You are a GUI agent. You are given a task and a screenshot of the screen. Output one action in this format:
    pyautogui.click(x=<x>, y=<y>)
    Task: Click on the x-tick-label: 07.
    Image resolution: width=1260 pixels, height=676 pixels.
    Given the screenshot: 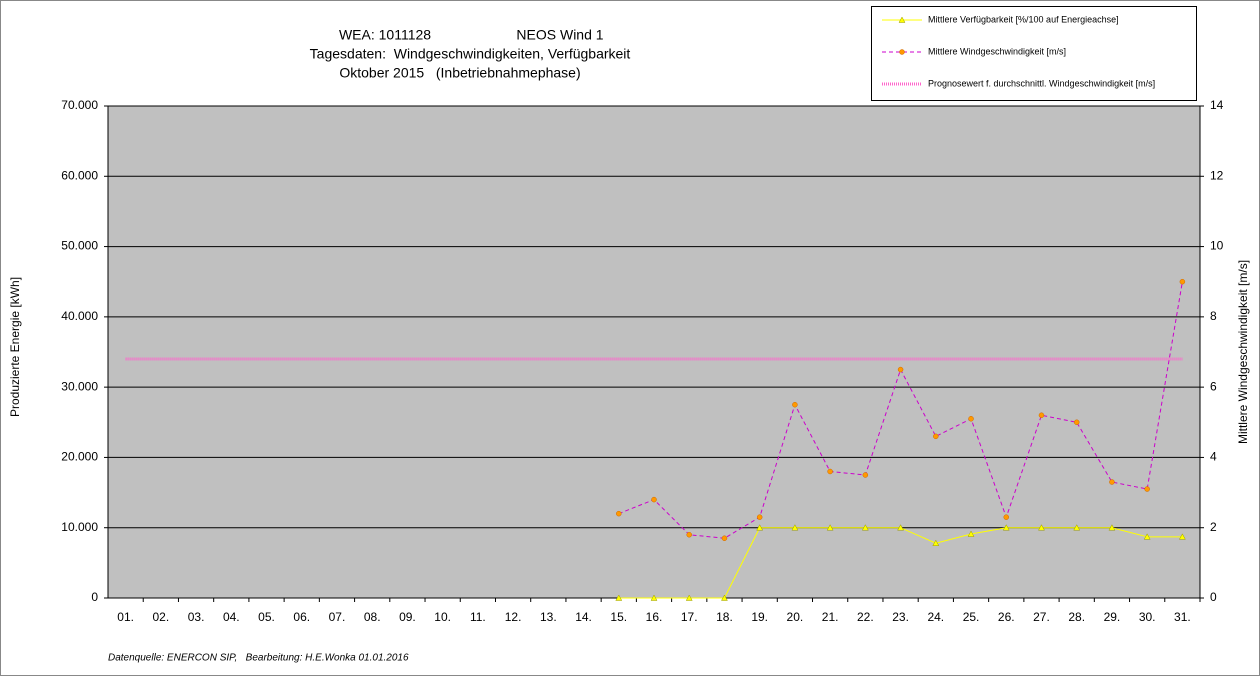 What is the action you would take?
    pyautogui.click(x=337, y=617)
    